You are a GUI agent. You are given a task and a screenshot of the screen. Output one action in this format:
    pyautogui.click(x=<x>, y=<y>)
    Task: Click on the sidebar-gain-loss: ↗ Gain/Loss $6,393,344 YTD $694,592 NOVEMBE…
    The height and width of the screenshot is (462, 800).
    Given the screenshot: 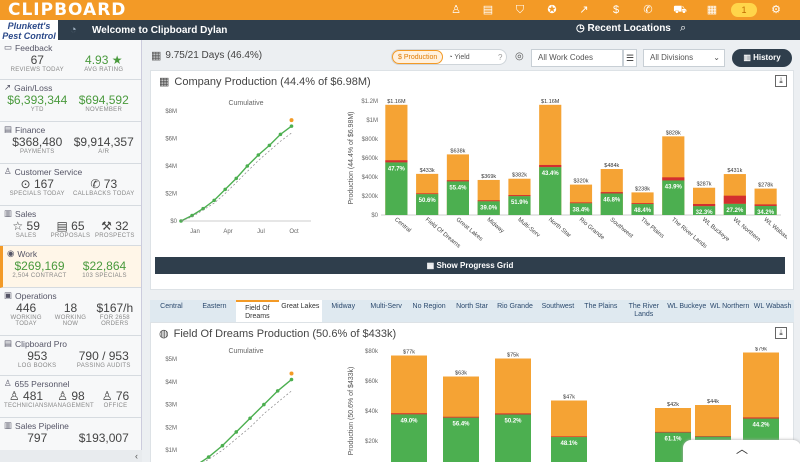 What is the action you would take?
    pyautogui.click(x=70, y=101)
    